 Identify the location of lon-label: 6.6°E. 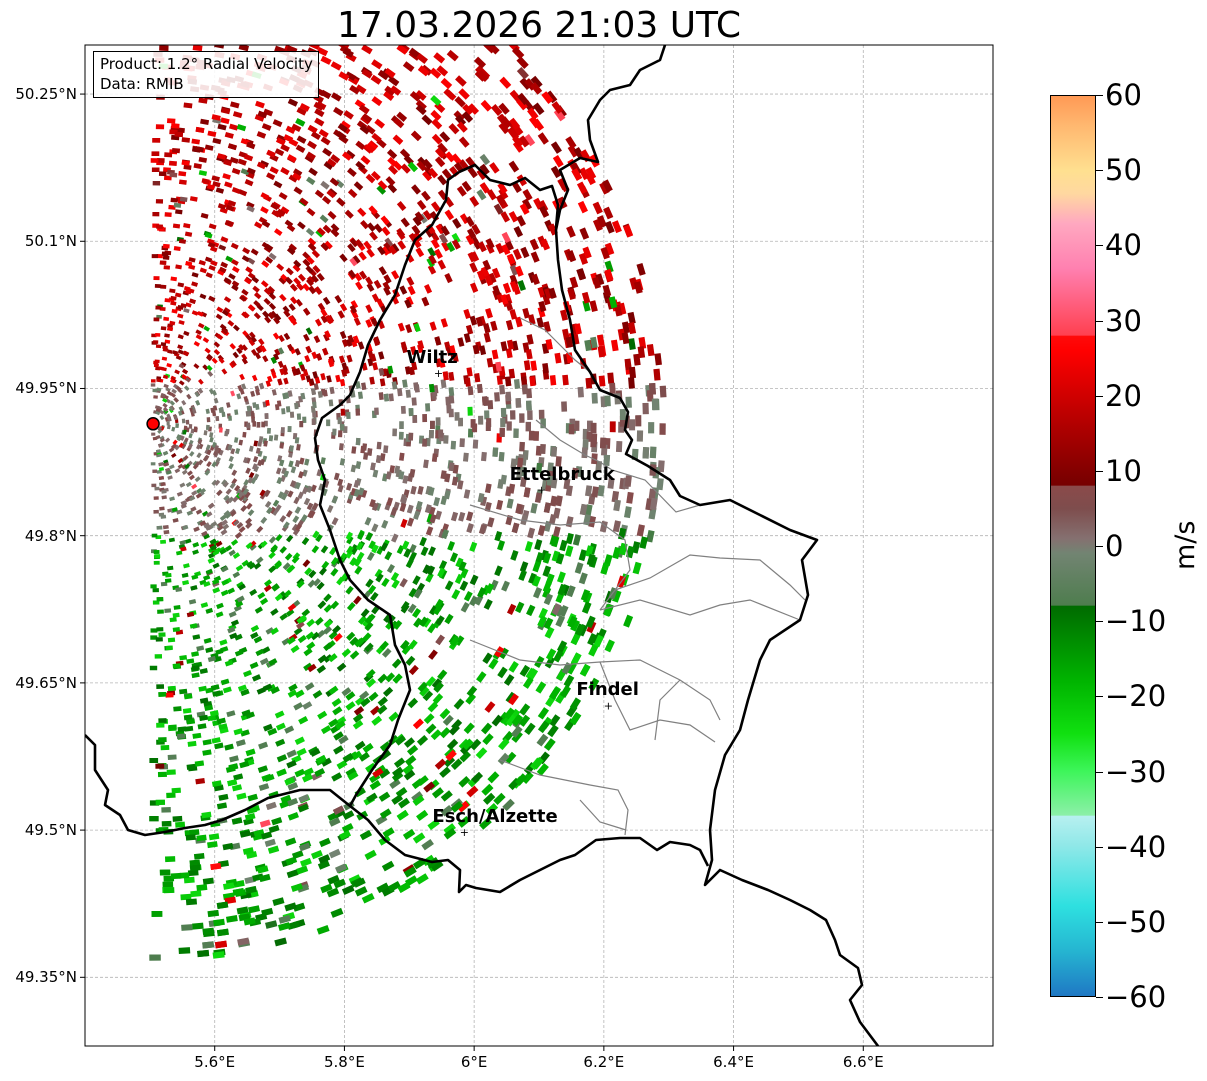
(863, 1062).